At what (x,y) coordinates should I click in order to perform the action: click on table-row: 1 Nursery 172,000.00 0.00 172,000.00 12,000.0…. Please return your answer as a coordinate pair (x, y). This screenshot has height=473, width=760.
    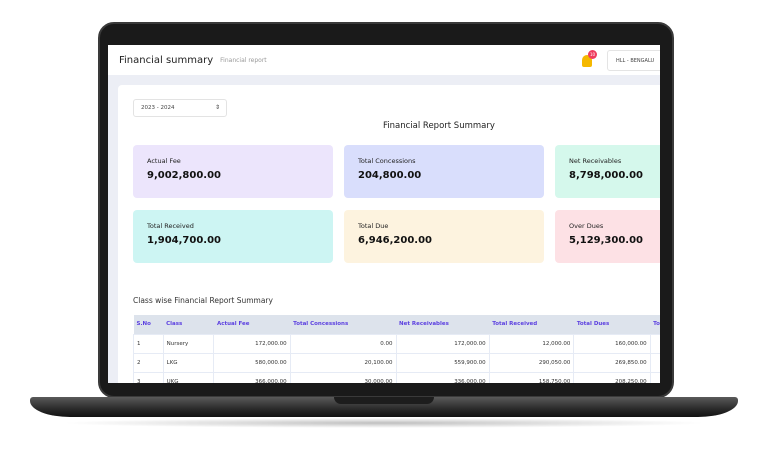
    Looking at the image, I should click on (396, 343).